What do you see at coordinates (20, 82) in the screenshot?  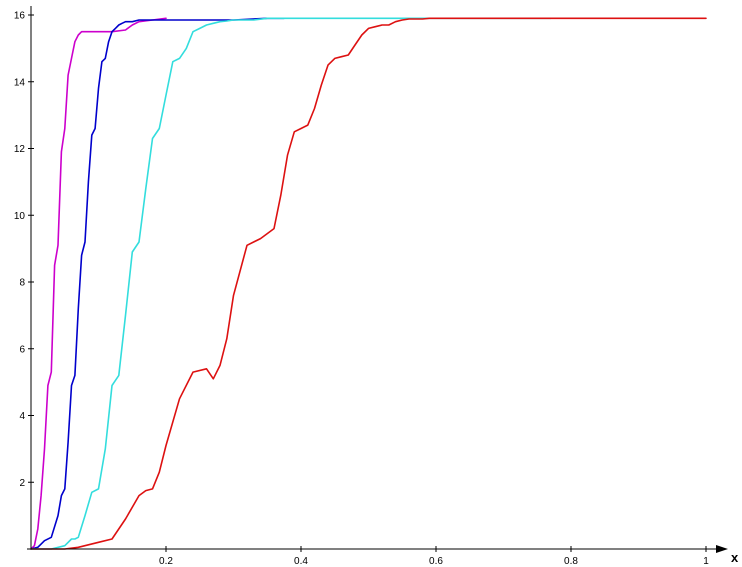 I see `y-tick-label: 14` at bounding box center [20, 82].